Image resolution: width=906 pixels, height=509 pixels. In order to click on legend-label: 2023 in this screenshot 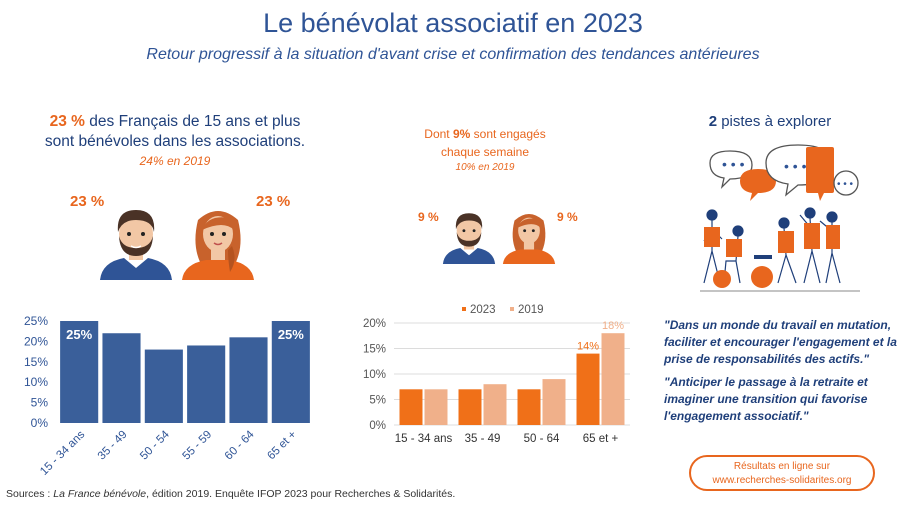, I will do `click(483, 310)`.